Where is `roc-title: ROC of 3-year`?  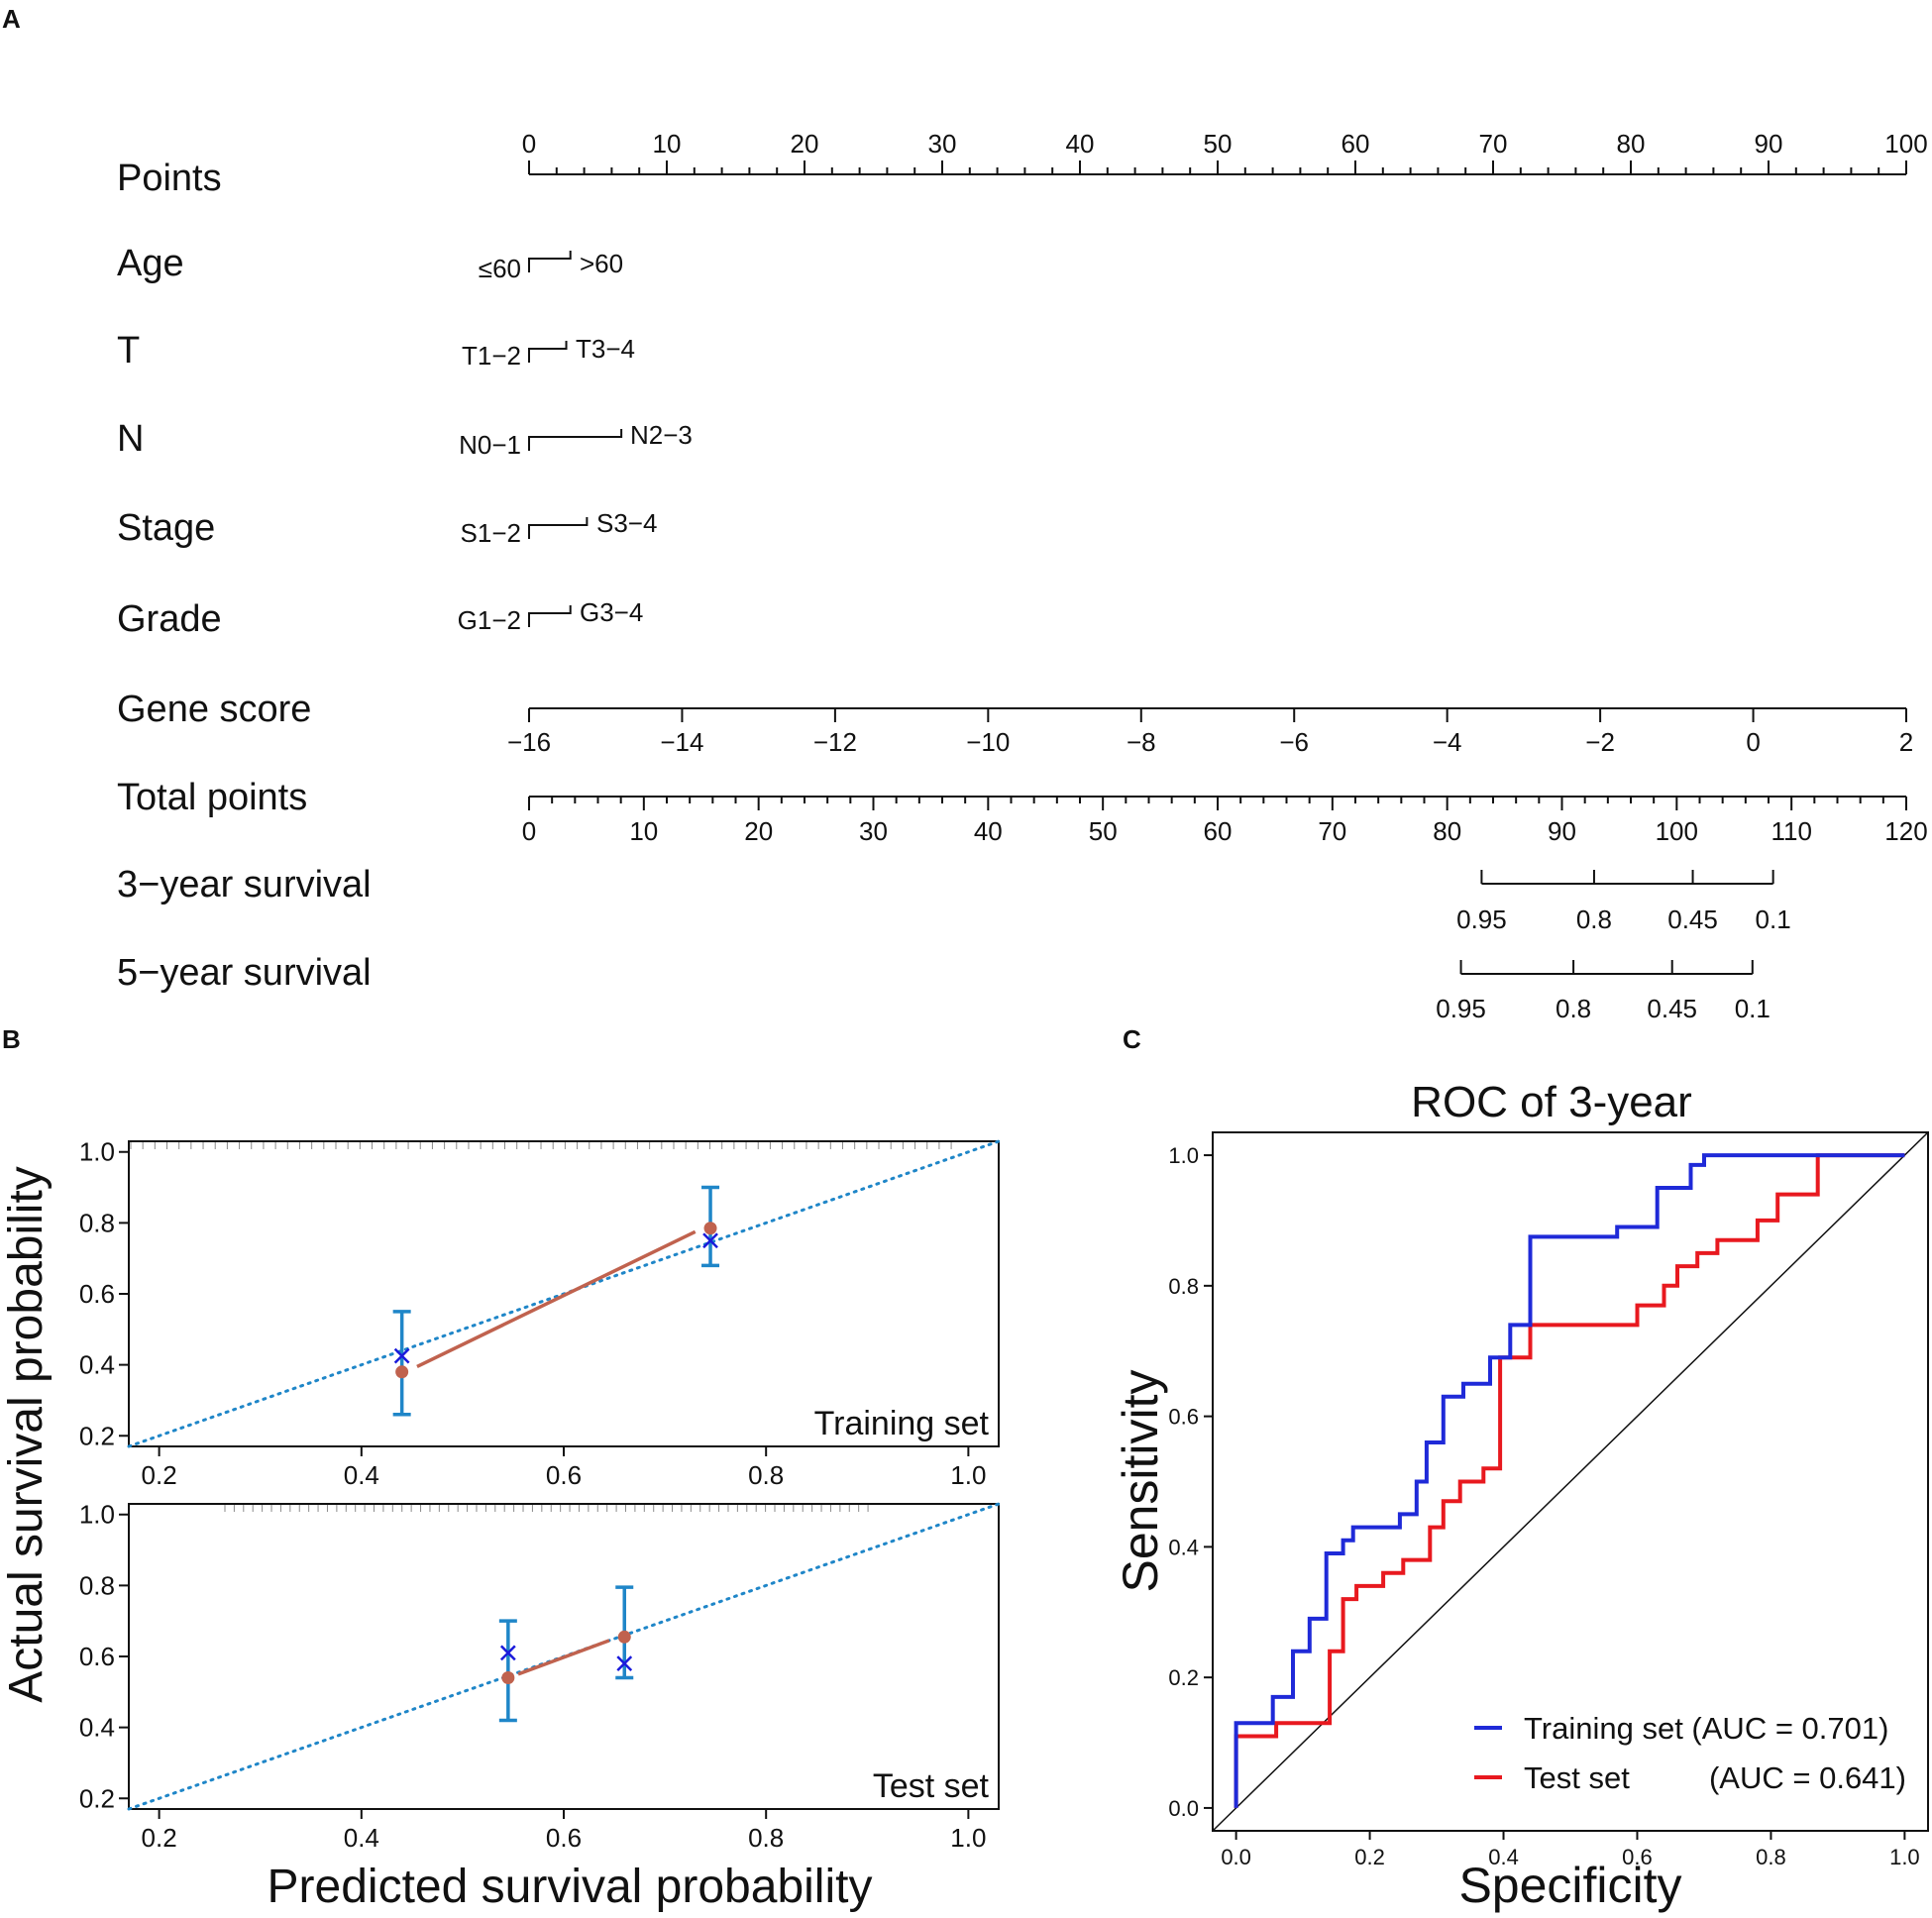
roc-title: ROC of 3-year is located at coordinates (1551, 1102).